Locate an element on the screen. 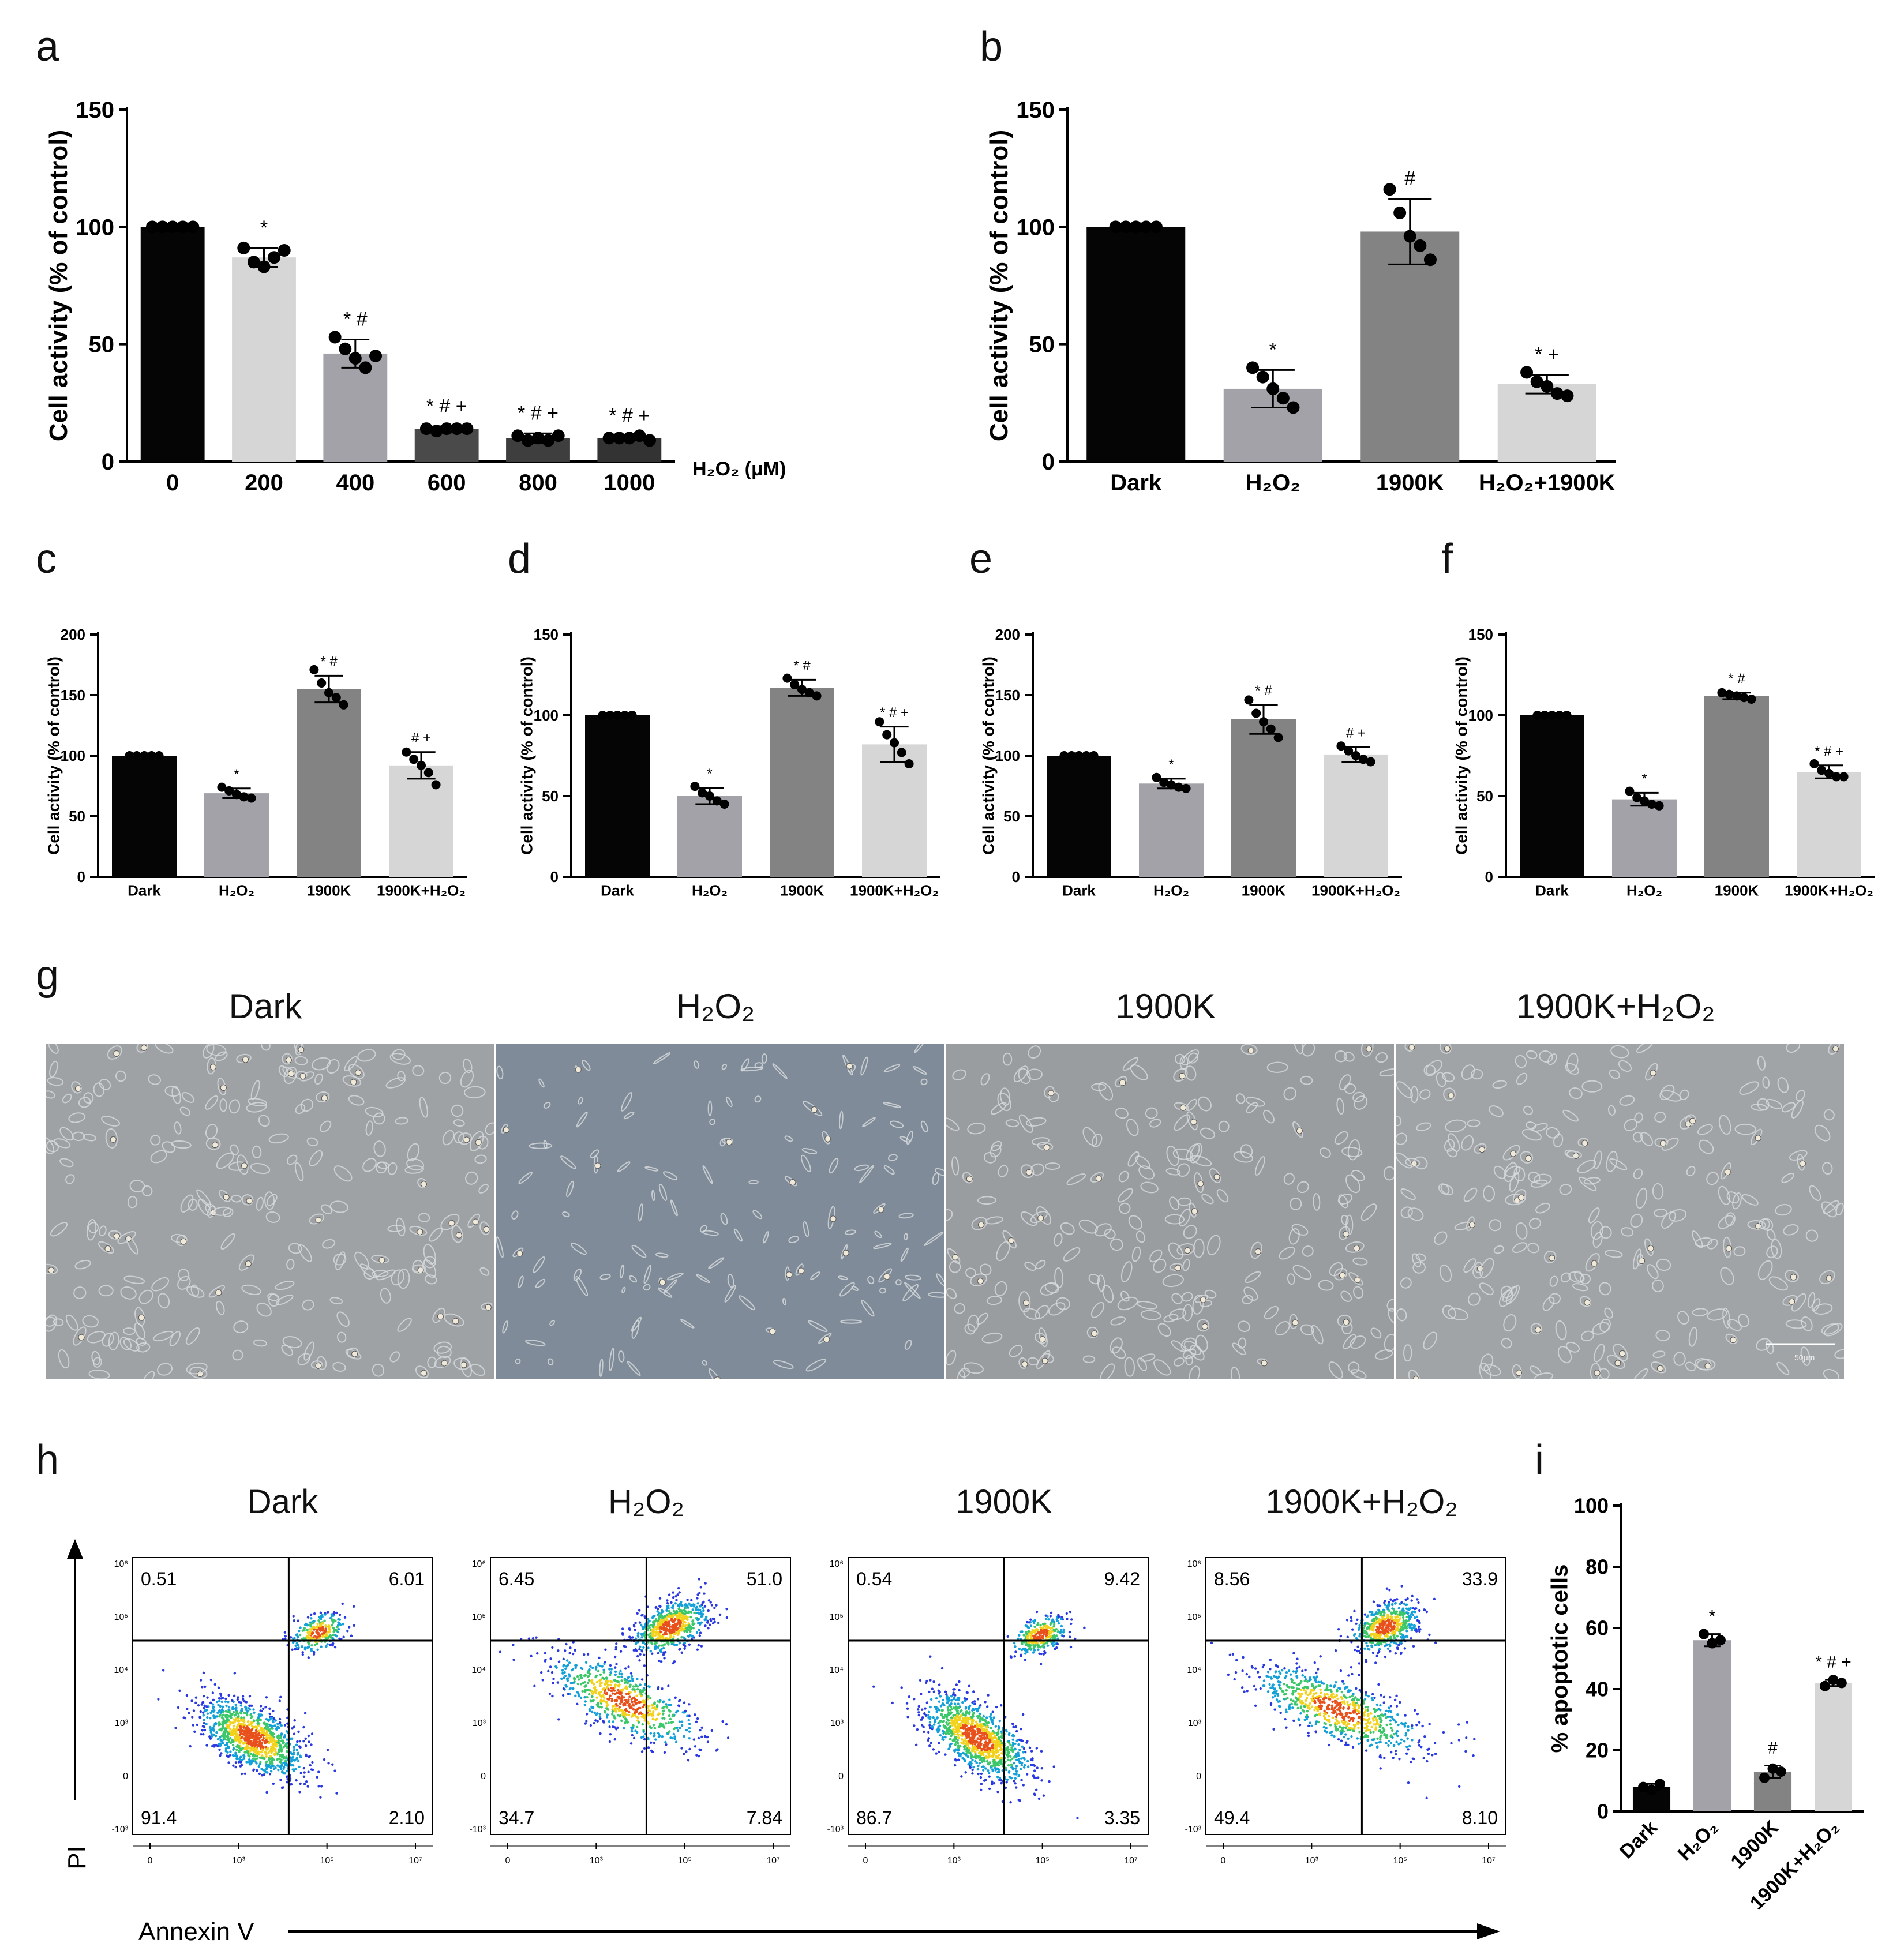 Image resolution: width=1904 pixels, height=1951 pixels. panel-label-a: a is located at coordinates (48, 47).